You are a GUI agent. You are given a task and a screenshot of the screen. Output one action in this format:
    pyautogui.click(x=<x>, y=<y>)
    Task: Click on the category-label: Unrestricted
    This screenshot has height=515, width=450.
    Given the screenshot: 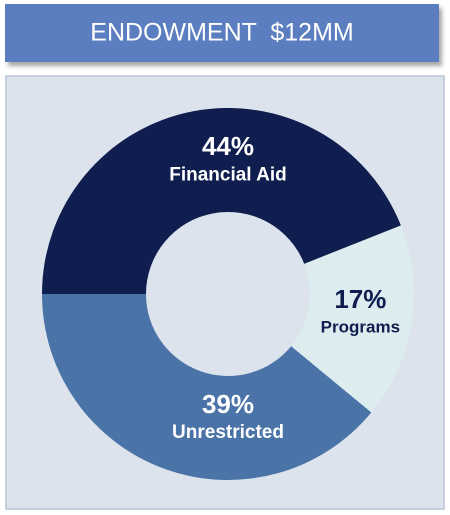 What is the action you would take?
    pyautogui.click(x=228, y=432)
    